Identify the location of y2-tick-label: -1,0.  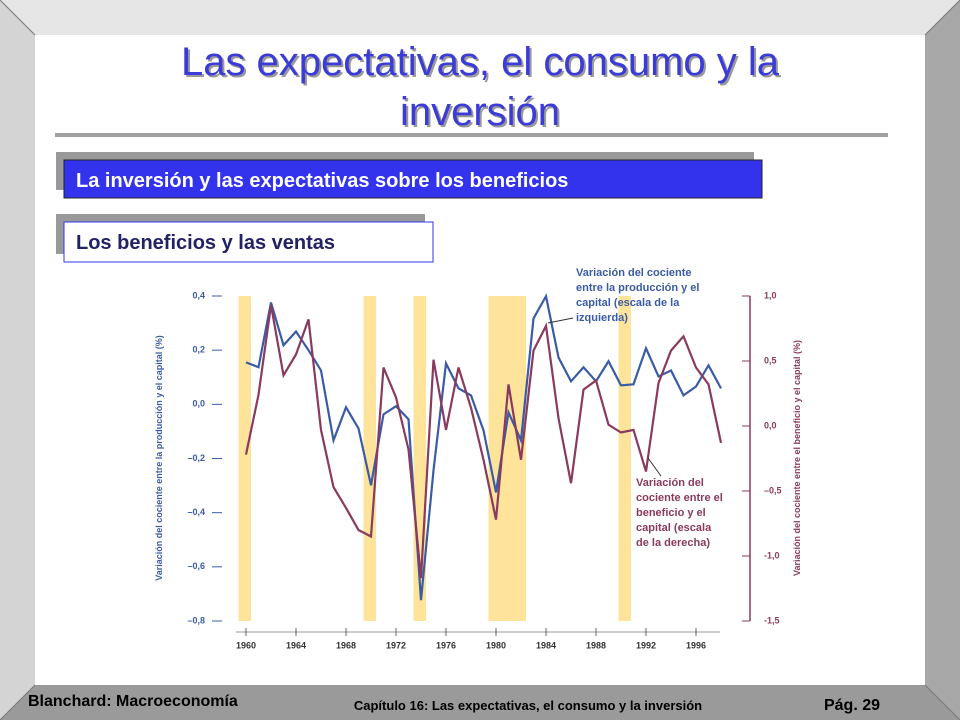
(772, 555).